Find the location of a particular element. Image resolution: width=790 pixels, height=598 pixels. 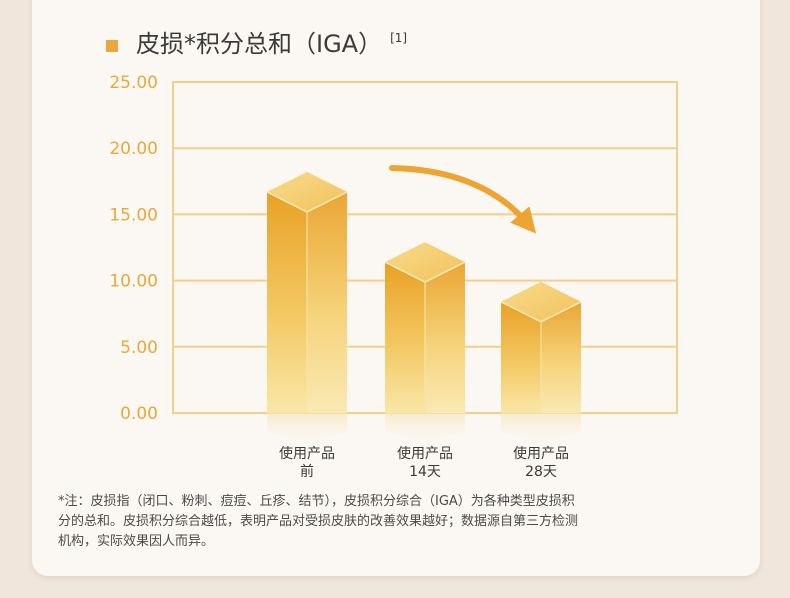

chart-title: 皮损*积分总和（IGA） is located at coordinates (259, 44).